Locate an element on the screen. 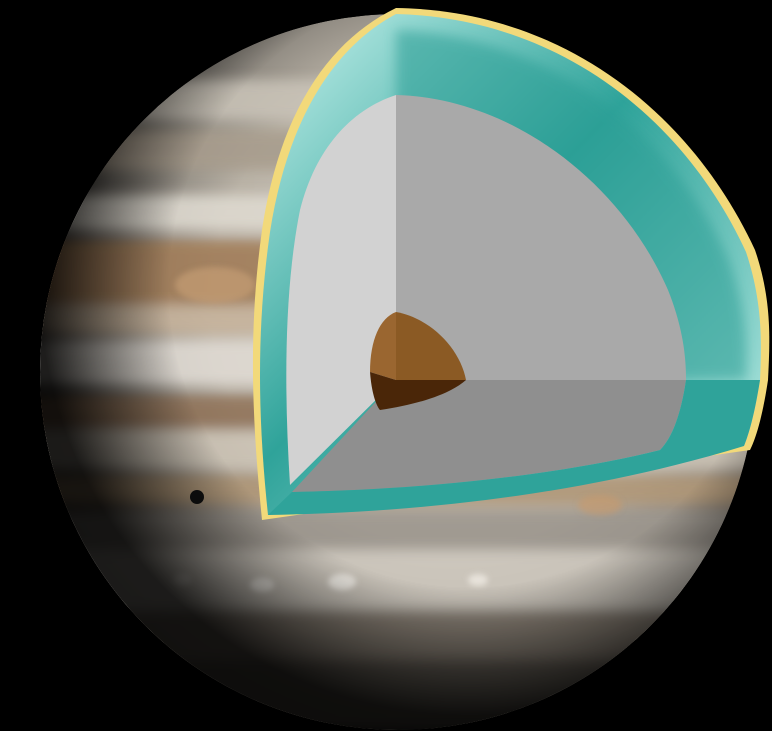 The image size is (772, 731). inner-layer-left-face is located at coordinates (341, 290).